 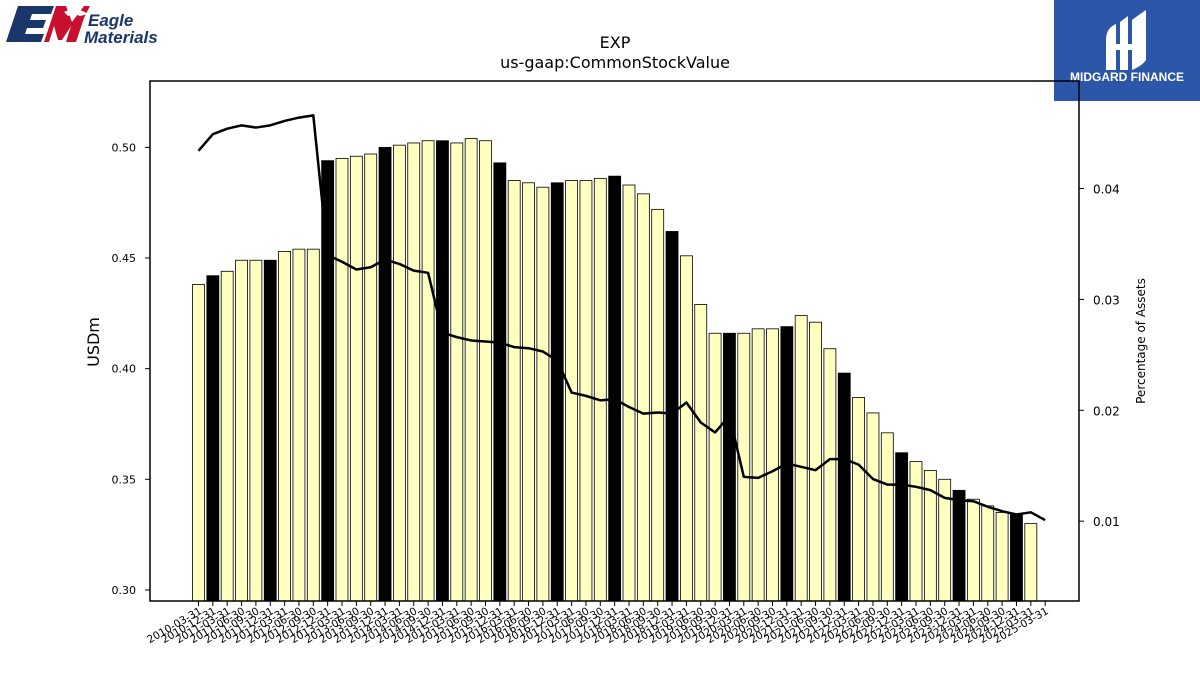 What do you see at coordinates (1141, 341) in the screenshot?
I see `y2-axis-label: Percentage of Assets` at bounding box center [1141, 341].